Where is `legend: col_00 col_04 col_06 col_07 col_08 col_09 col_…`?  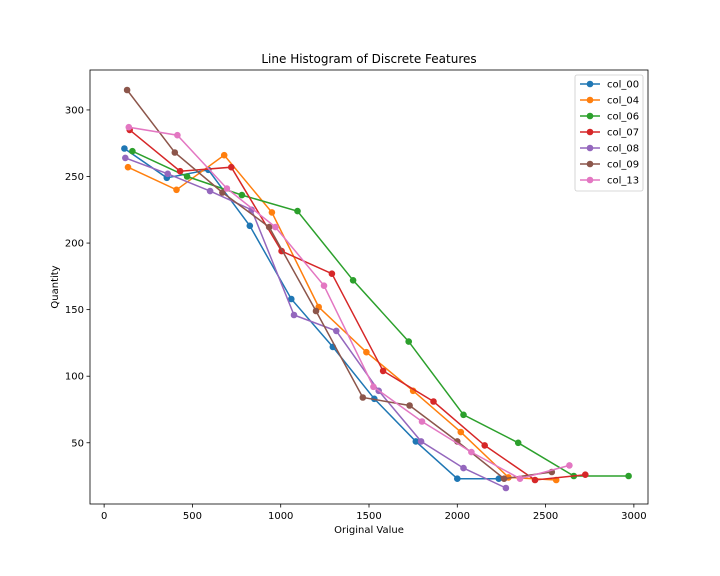
legend: col_00 col_04 col_06 col_07 col_08 col_09 col_… is located at coordinates (609, 133).